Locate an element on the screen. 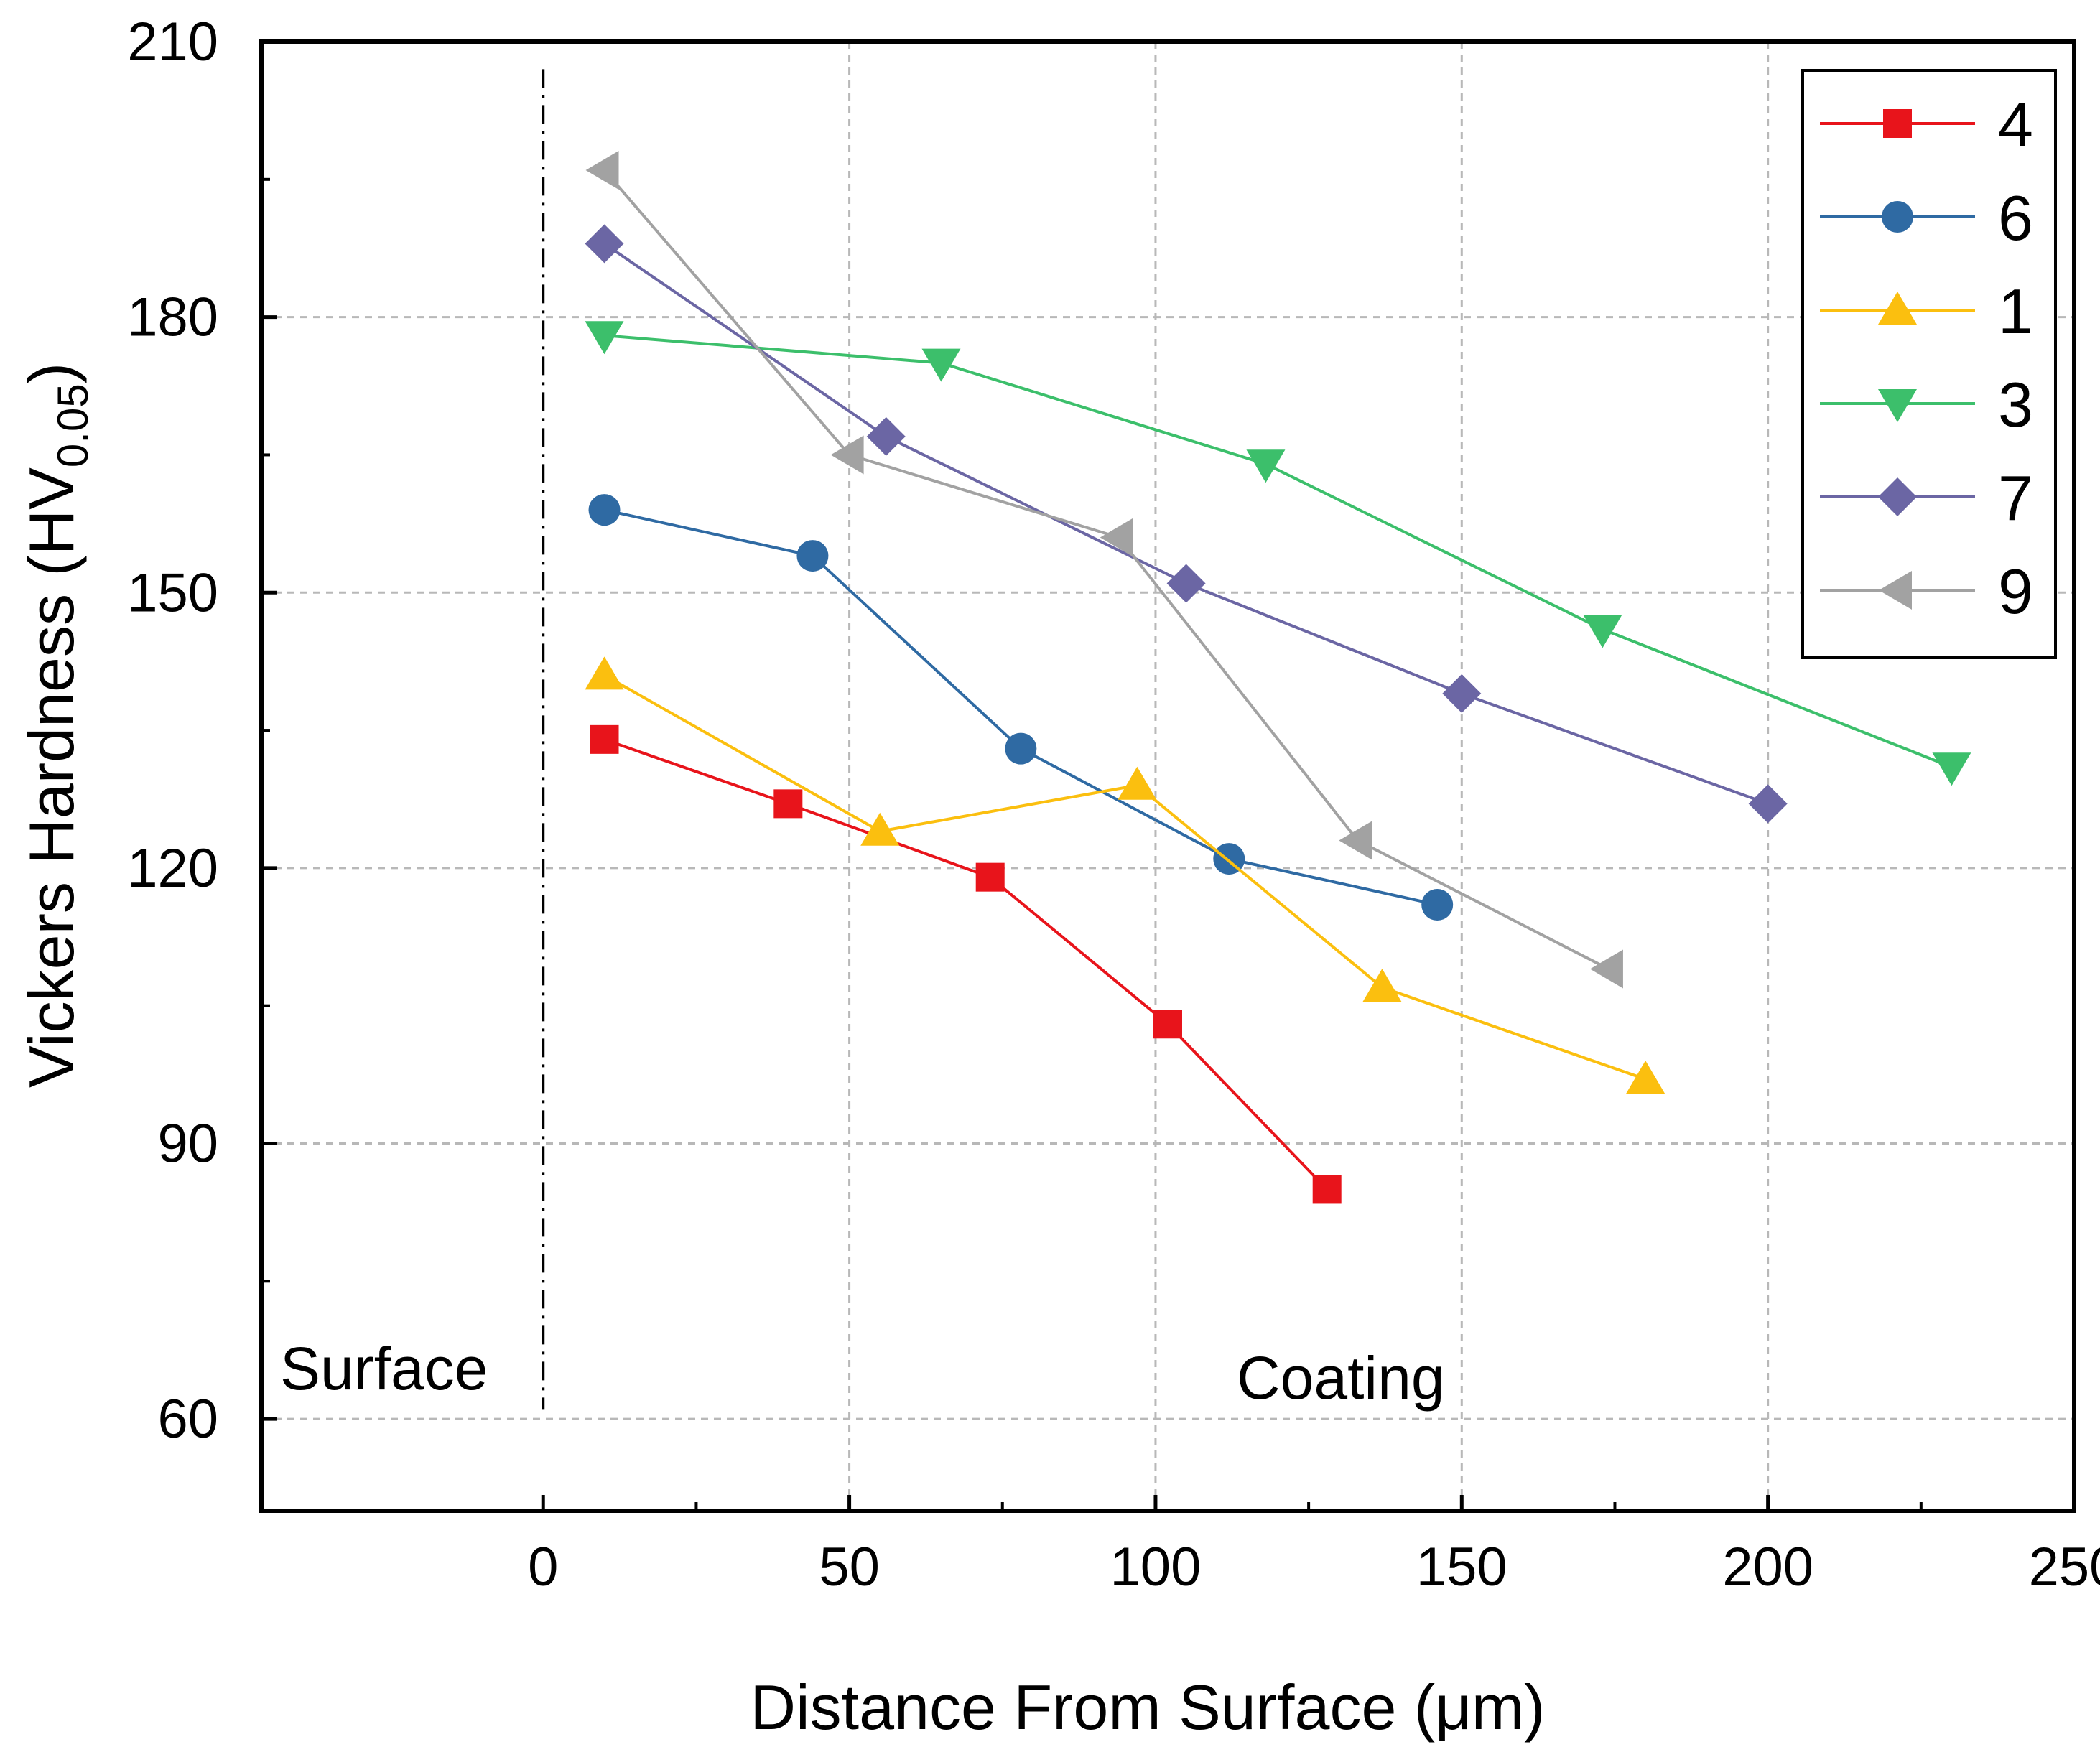 This screenshot has width=2100, height=1752. x-tick-label: 50 is located at coordinates (849, 1567).